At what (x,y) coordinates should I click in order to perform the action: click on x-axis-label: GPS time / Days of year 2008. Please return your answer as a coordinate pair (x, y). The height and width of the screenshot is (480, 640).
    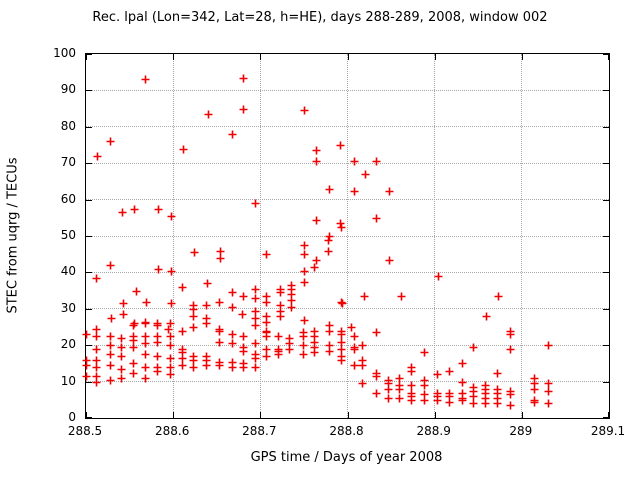
    Looking at the image, I should click on (346, 457).